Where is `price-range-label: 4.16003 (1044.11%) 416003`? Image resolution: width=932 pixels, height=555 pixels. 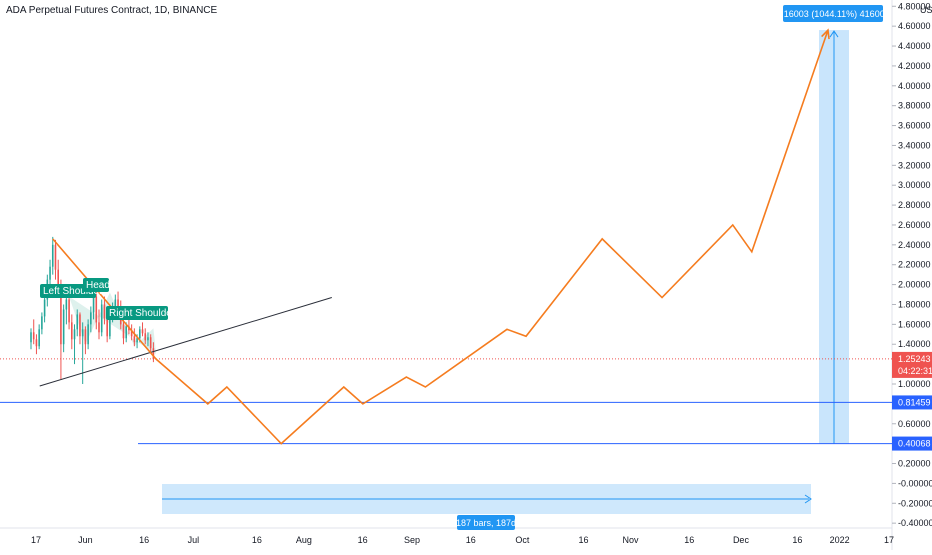
price-range-label: 4.16003 (1044.11%) 416003 is located at coordinates (832, 14).